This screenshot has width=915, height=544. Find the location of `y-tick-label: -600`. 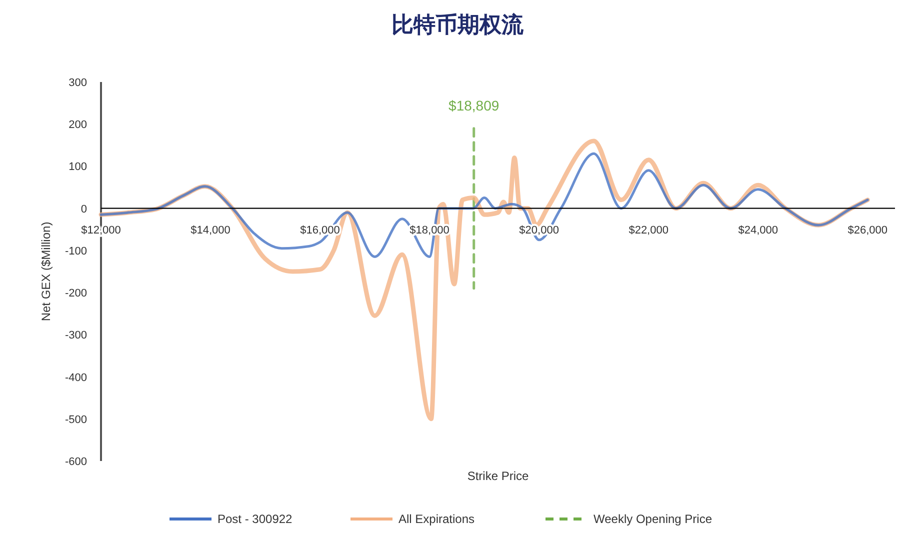

y-tick-label: -600 is located at coordinates (75, 462).